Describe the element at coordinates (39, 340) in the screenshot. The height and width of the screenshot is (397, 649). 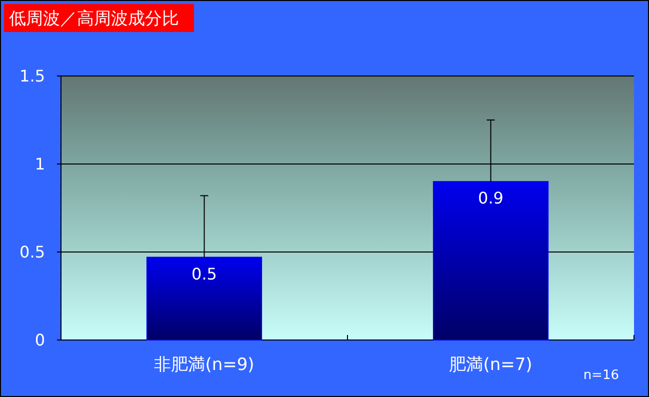
I see `y-tick-label: 0` at that location.